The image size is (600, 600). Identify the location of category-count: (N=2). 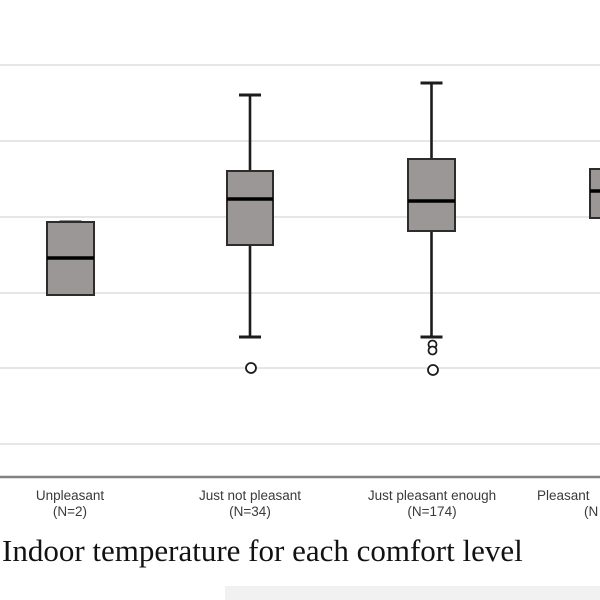
(70, 511).